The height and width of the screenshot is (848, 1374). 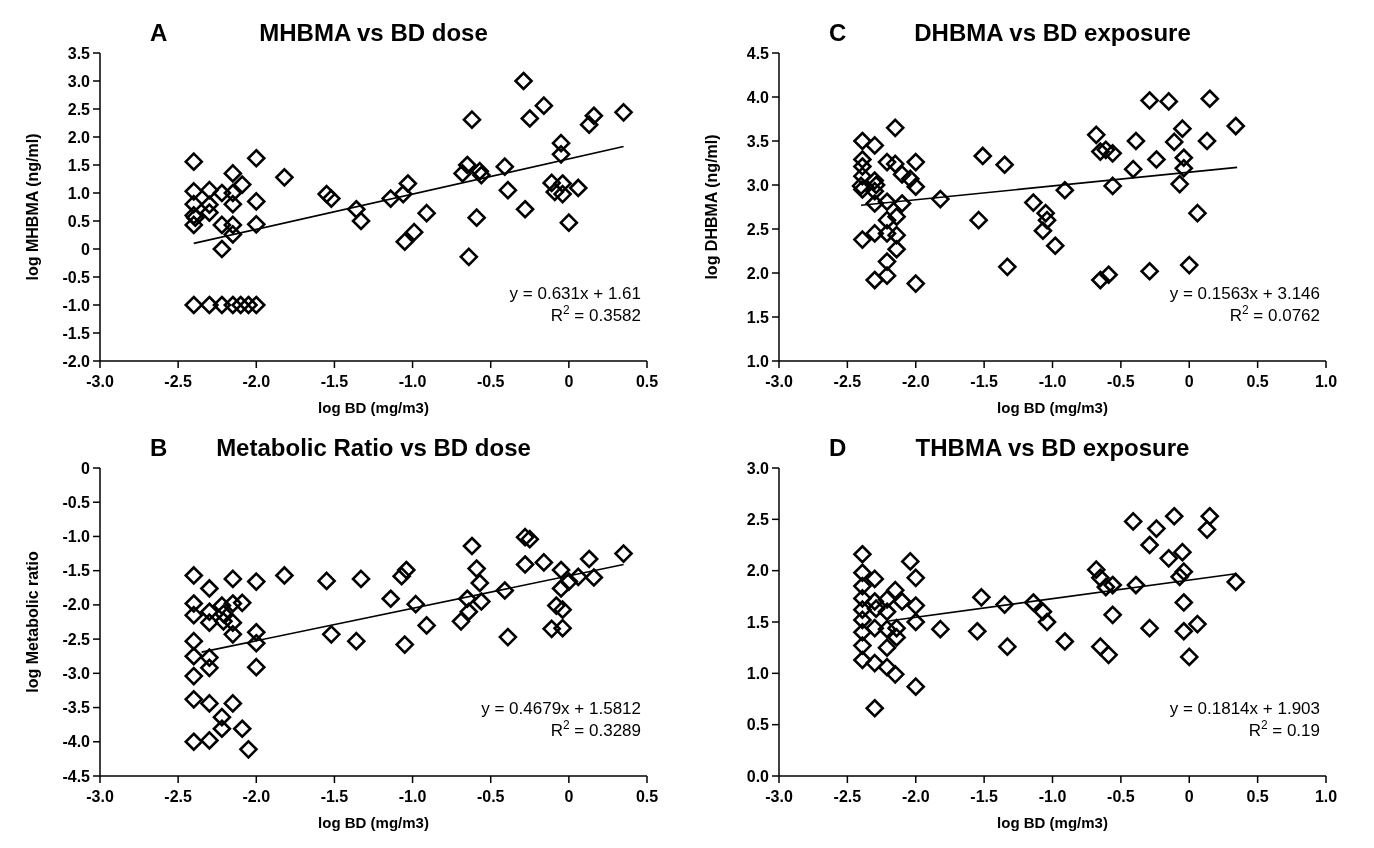 What do you see at coordinates (758, 53) in the screenshot?
I see `y-tick-label: 4.5` at bounding box center [758, 53].